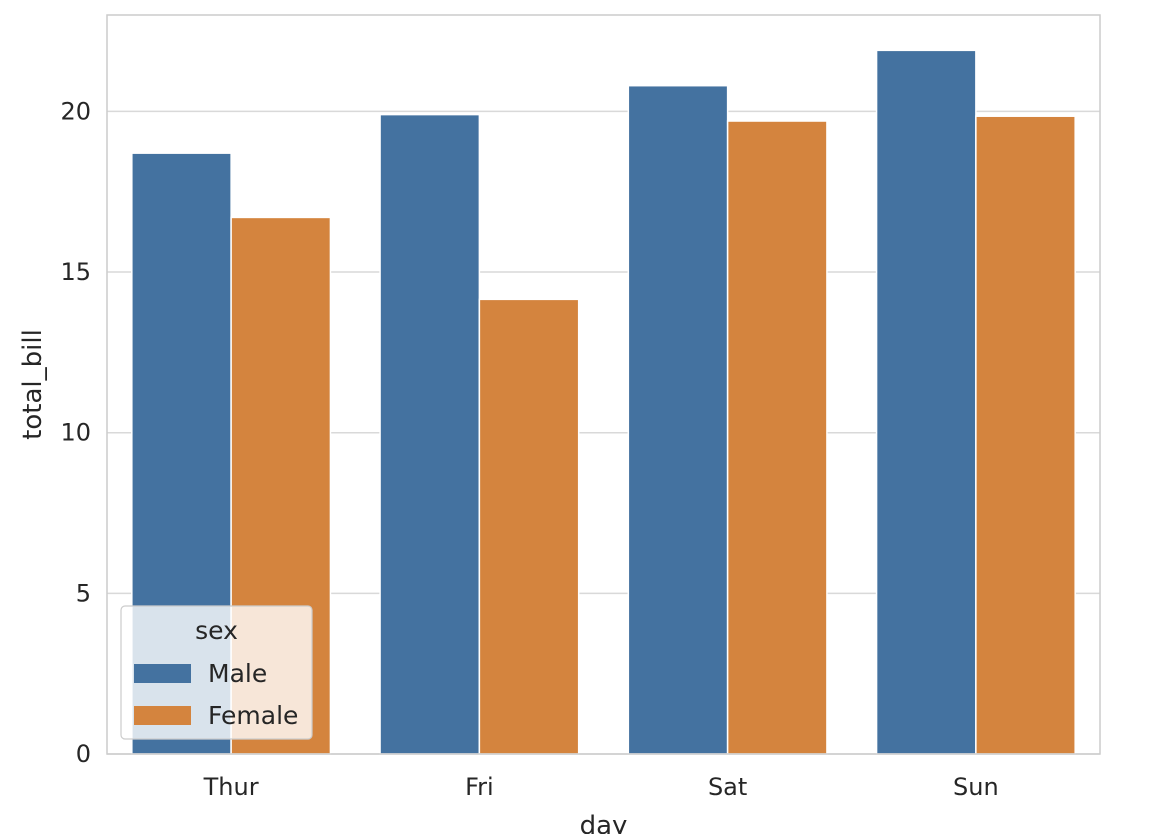  What do you see at coordinates (253, 715) in the screenshot?
I see `legend-label-female: Female` at bounding box center [253, 715].